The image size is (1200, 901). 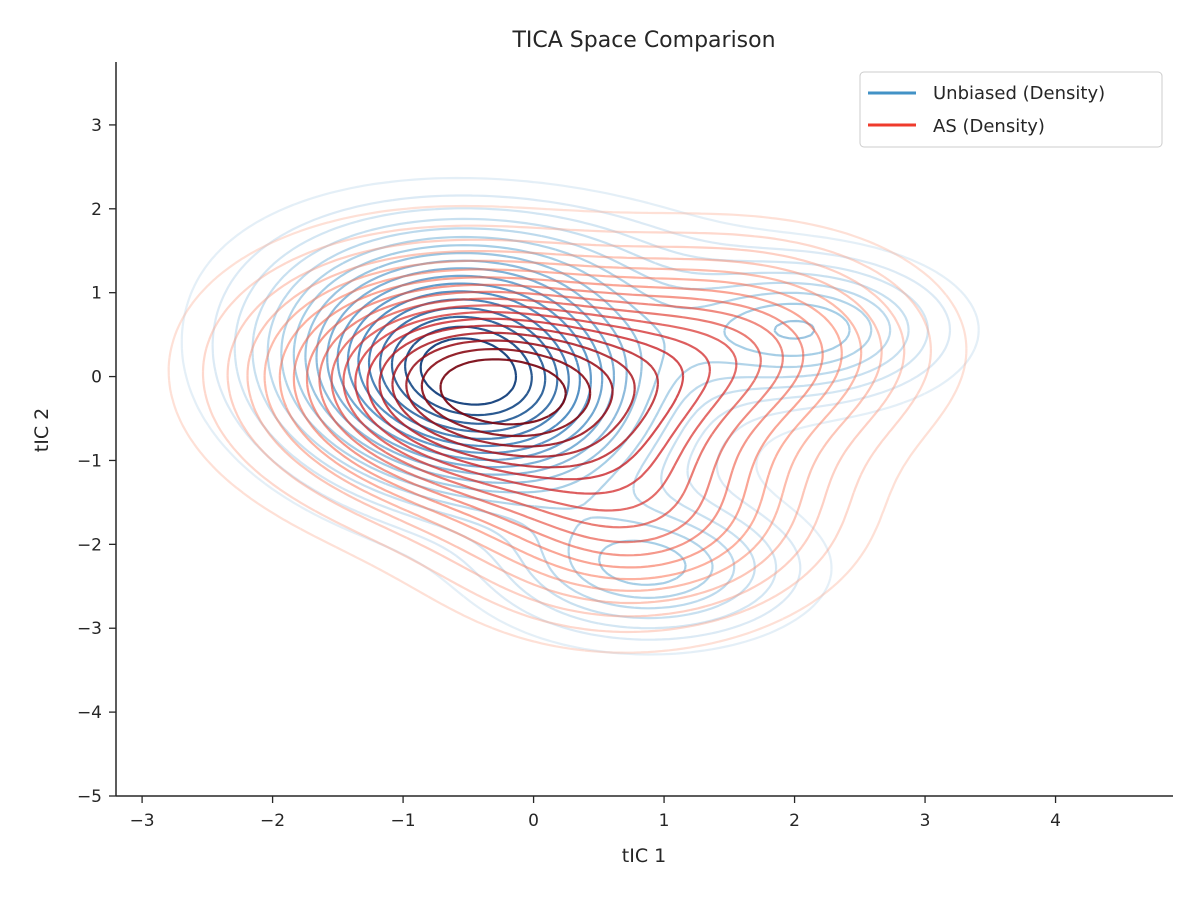 What do you see at coordinates (1019, 93) in the screenshot?
I see `legend-label-unbiased: Unbiased (Density)` at bounding box center [1019, 93].